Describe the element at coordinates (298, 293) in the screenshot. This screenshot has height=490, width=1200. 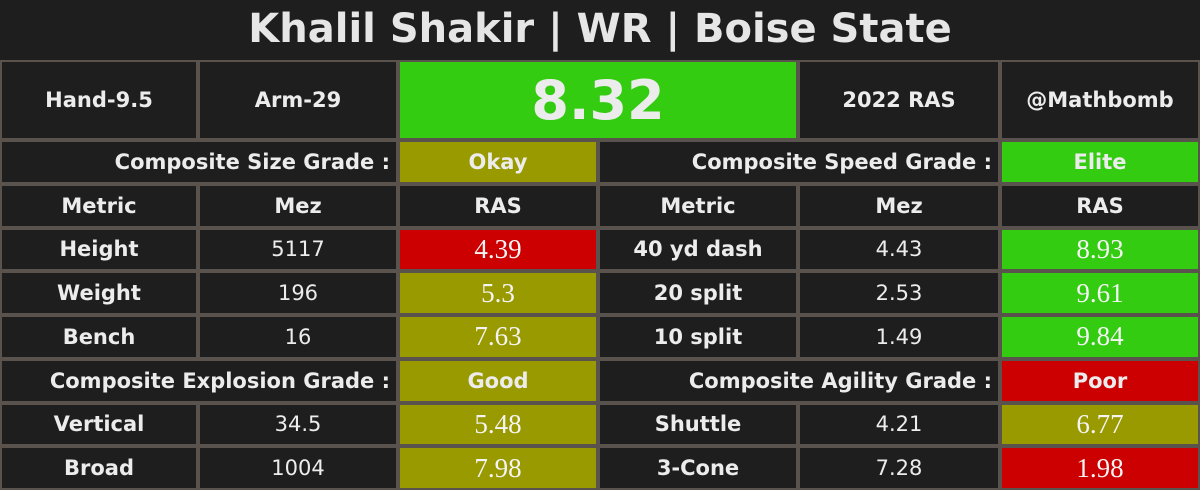
I see `metric-measurement: 196` at that location.